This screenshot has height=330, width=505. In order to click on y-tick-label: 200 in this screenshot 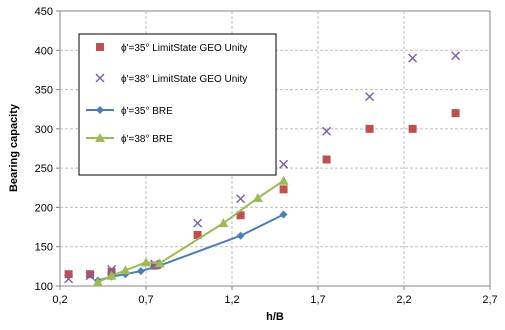, I will do `click(44, 208)`.